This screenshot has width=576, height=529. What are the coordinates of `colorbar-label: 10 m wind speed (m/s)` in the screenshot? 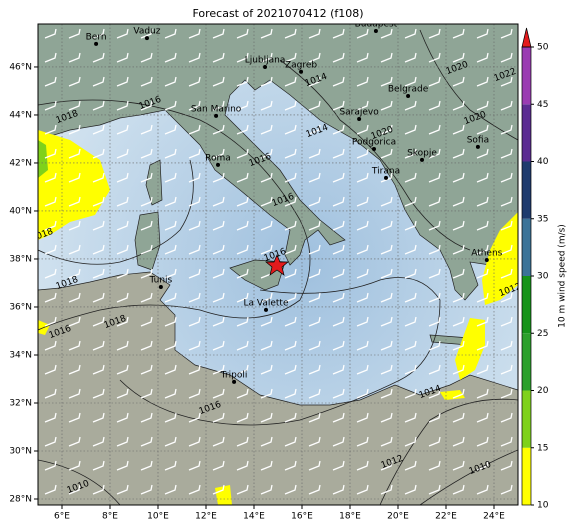 It's located at (563, 276).